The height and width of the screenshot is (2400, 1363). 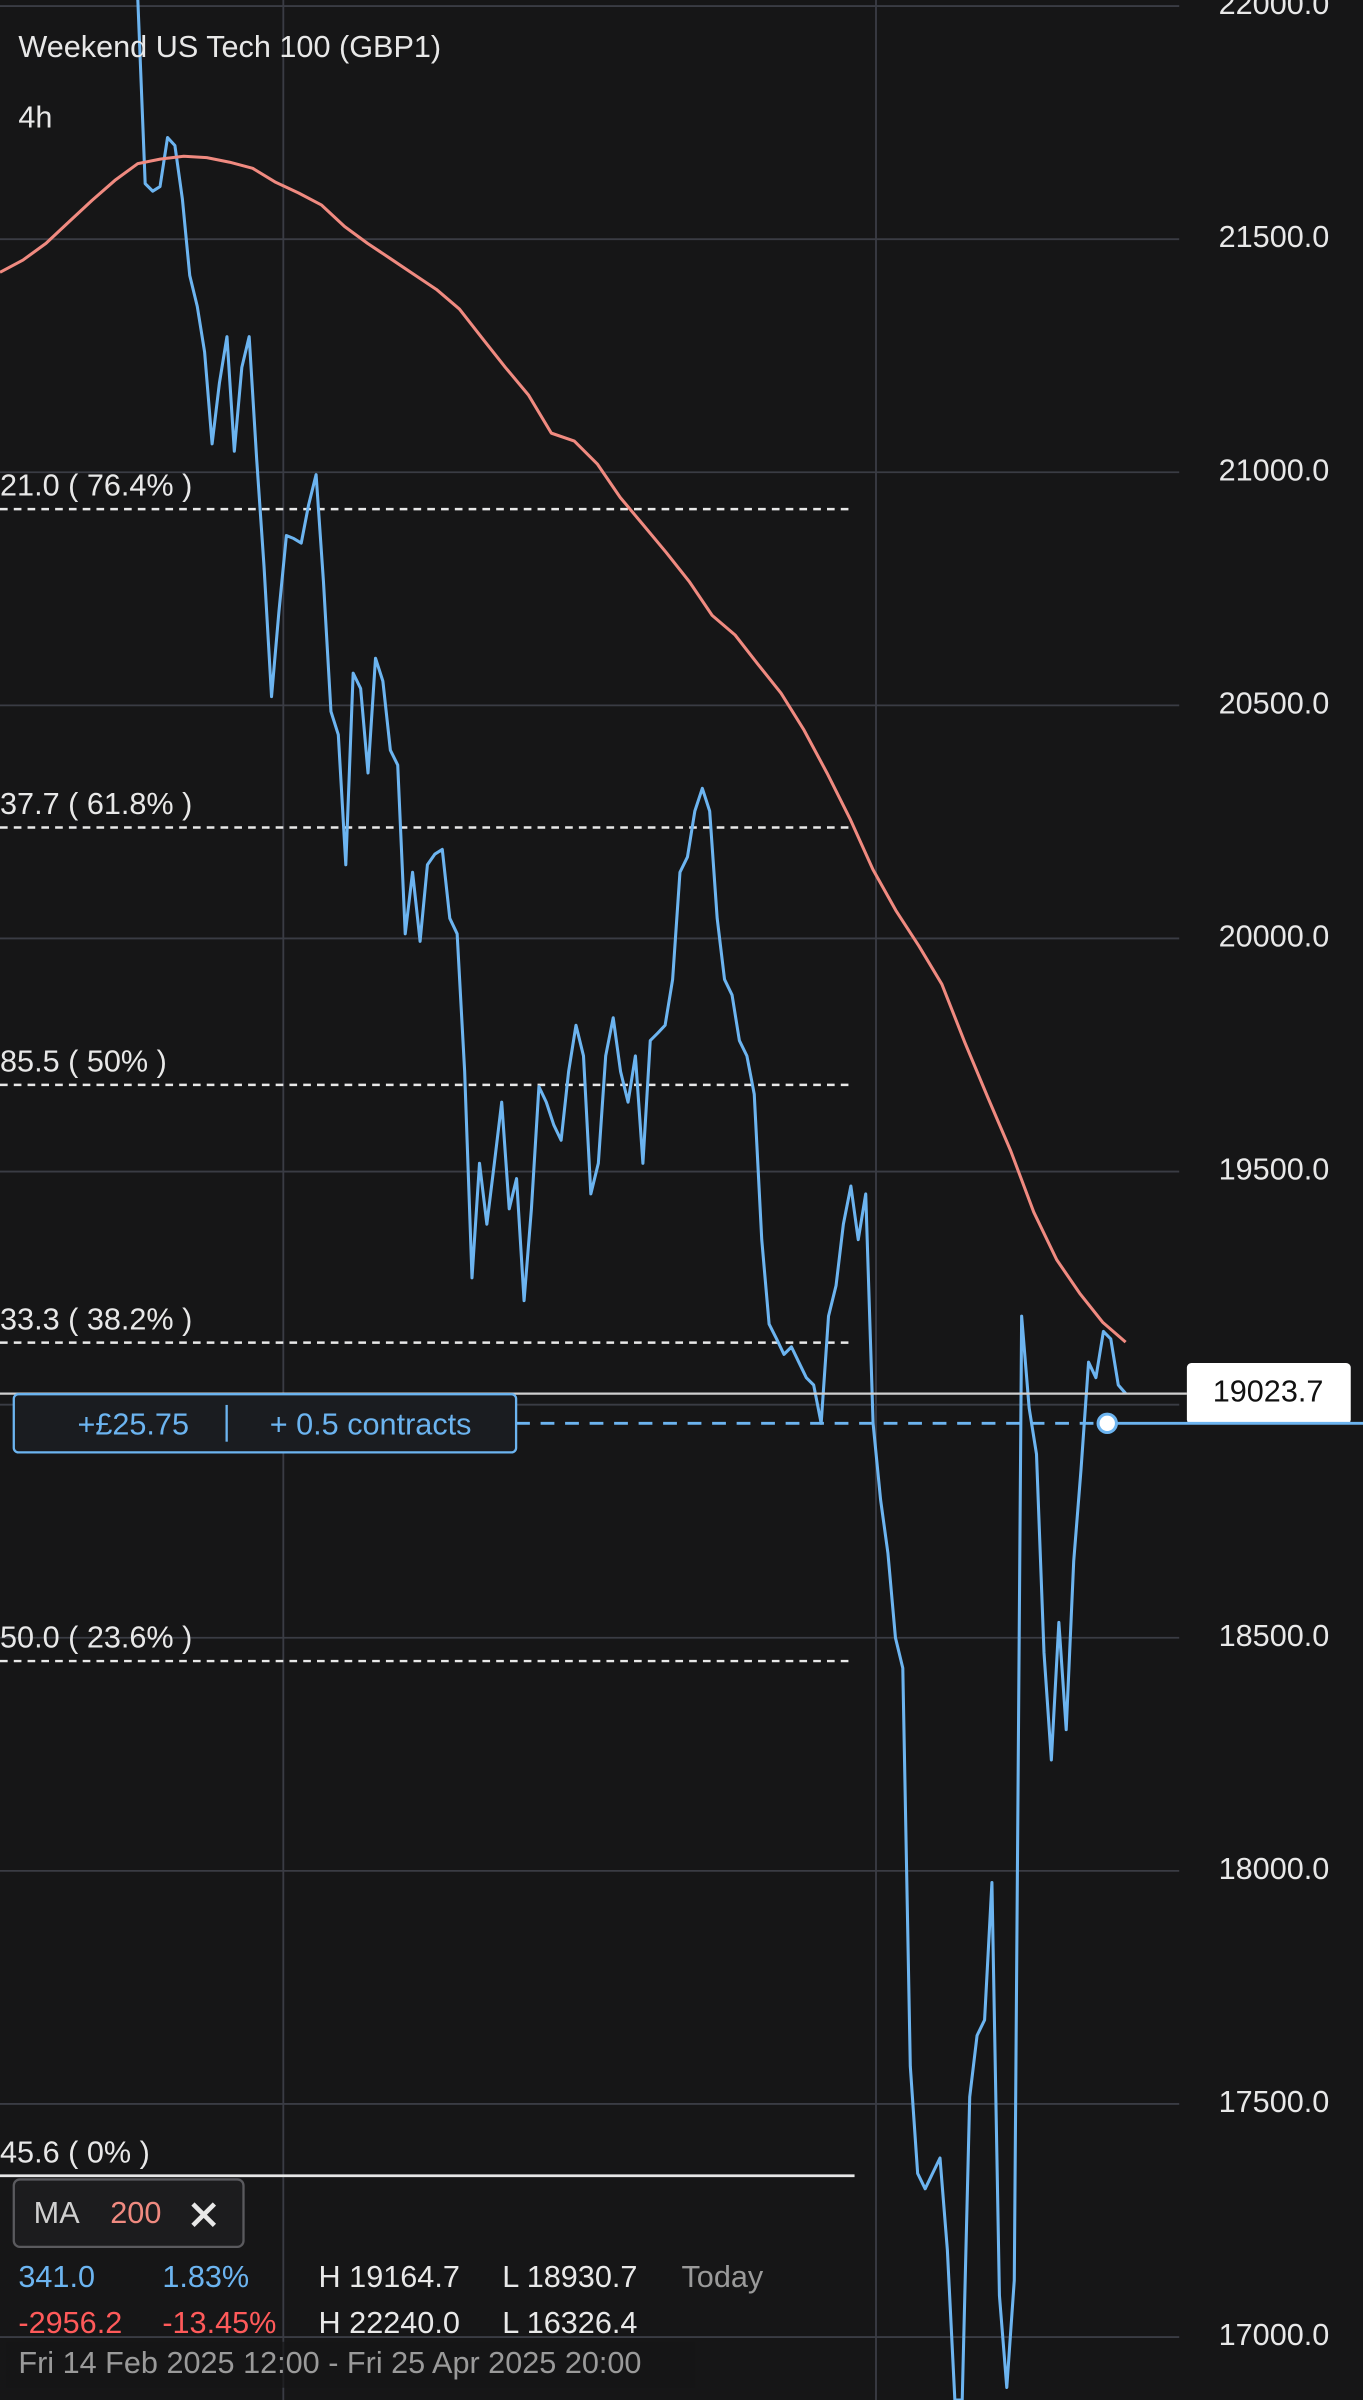 What do you see at coordinates (56, 2277) in the screenshot?
I see `change-today: 341.0` at bounding box center [56, 2277].